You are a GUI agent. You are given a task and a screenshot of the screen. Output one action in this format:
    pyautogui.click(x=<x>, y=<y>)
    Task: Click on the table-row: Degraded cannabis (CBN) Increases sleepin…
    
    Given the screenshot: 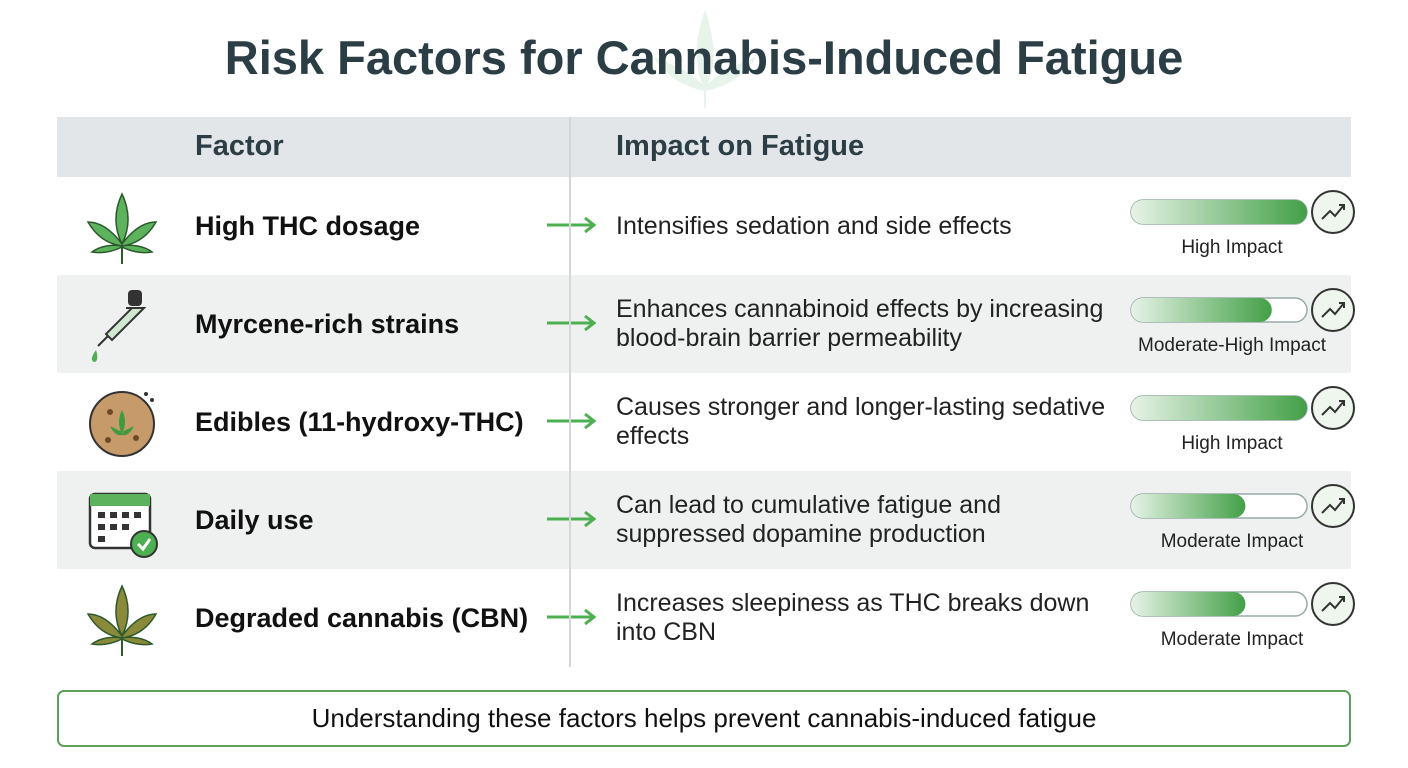 What is the action you would take?
    pyautogui.click(x=706, y=618)
    